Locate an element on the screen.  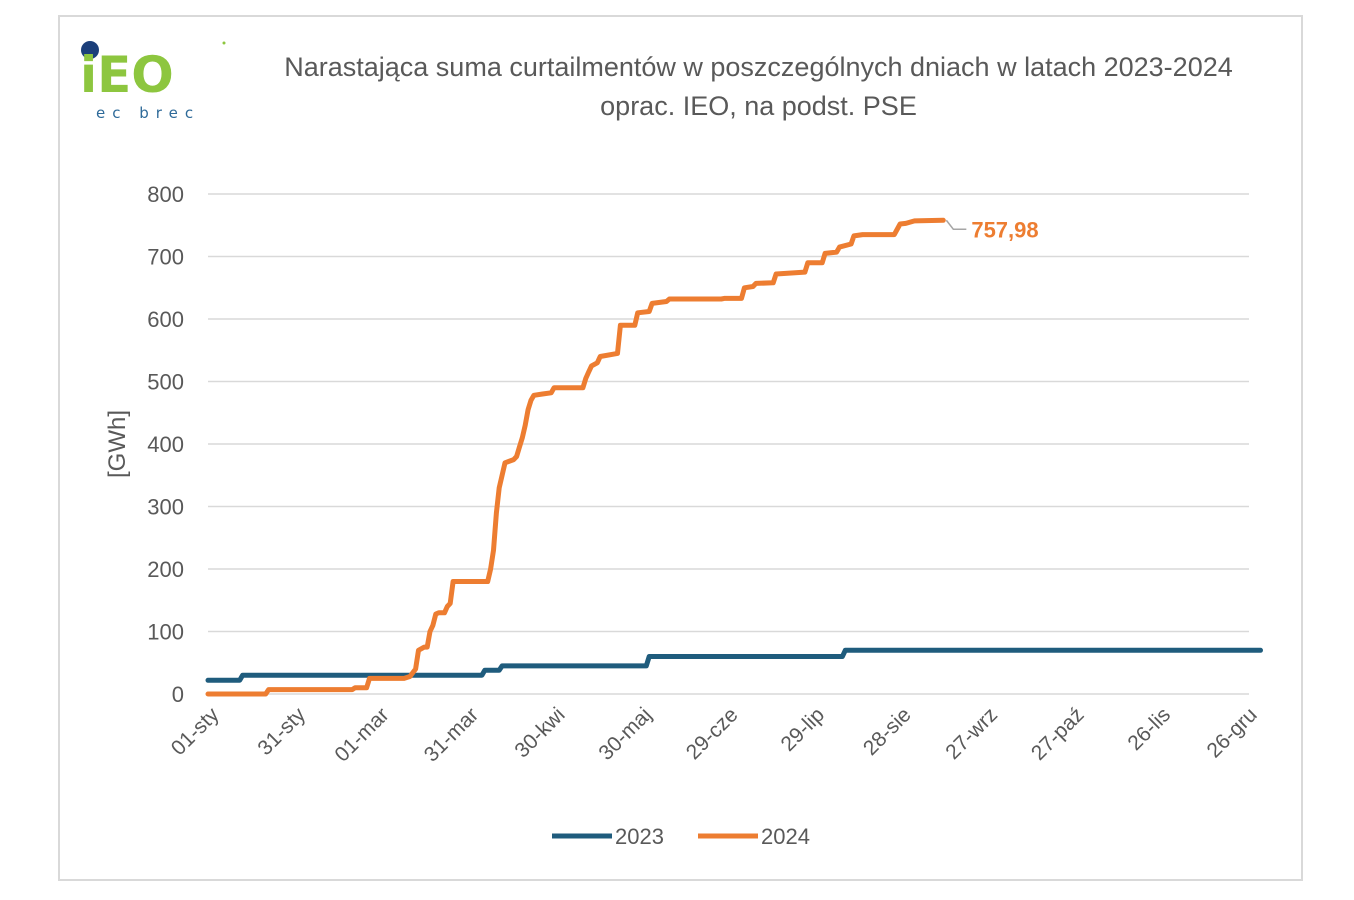
logo-small-dot is located at coordinates (224, 43).